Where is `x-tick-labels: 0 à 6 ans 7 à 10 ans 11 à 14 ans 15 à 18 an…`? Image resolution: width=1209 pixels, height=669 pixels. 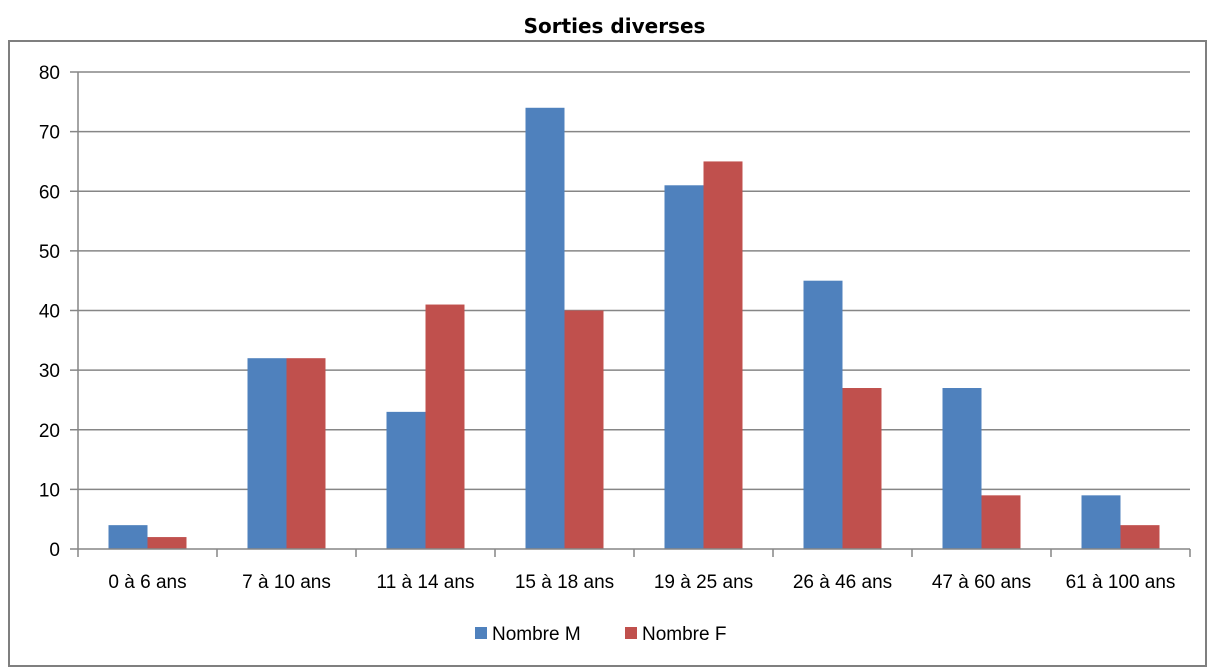 x-tick-labels: 0 à 6 ans 7 à 10 ans 11 à 14 ans 15 à 18 an… is located at coordinates (641, 582).